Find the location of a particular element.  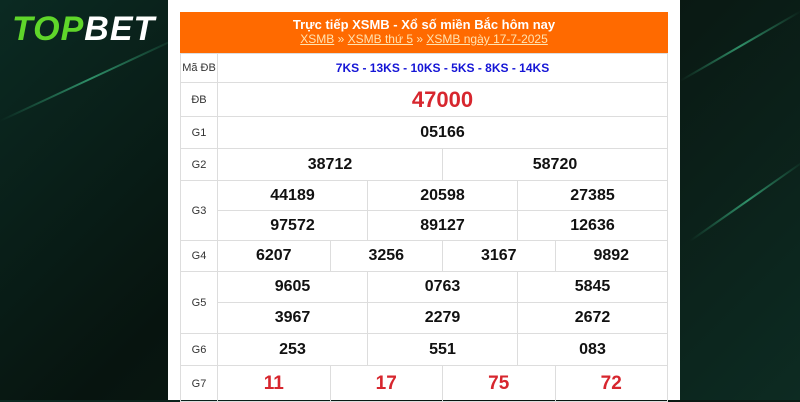

prize-number: 11 is located at coordinates (274, 384).